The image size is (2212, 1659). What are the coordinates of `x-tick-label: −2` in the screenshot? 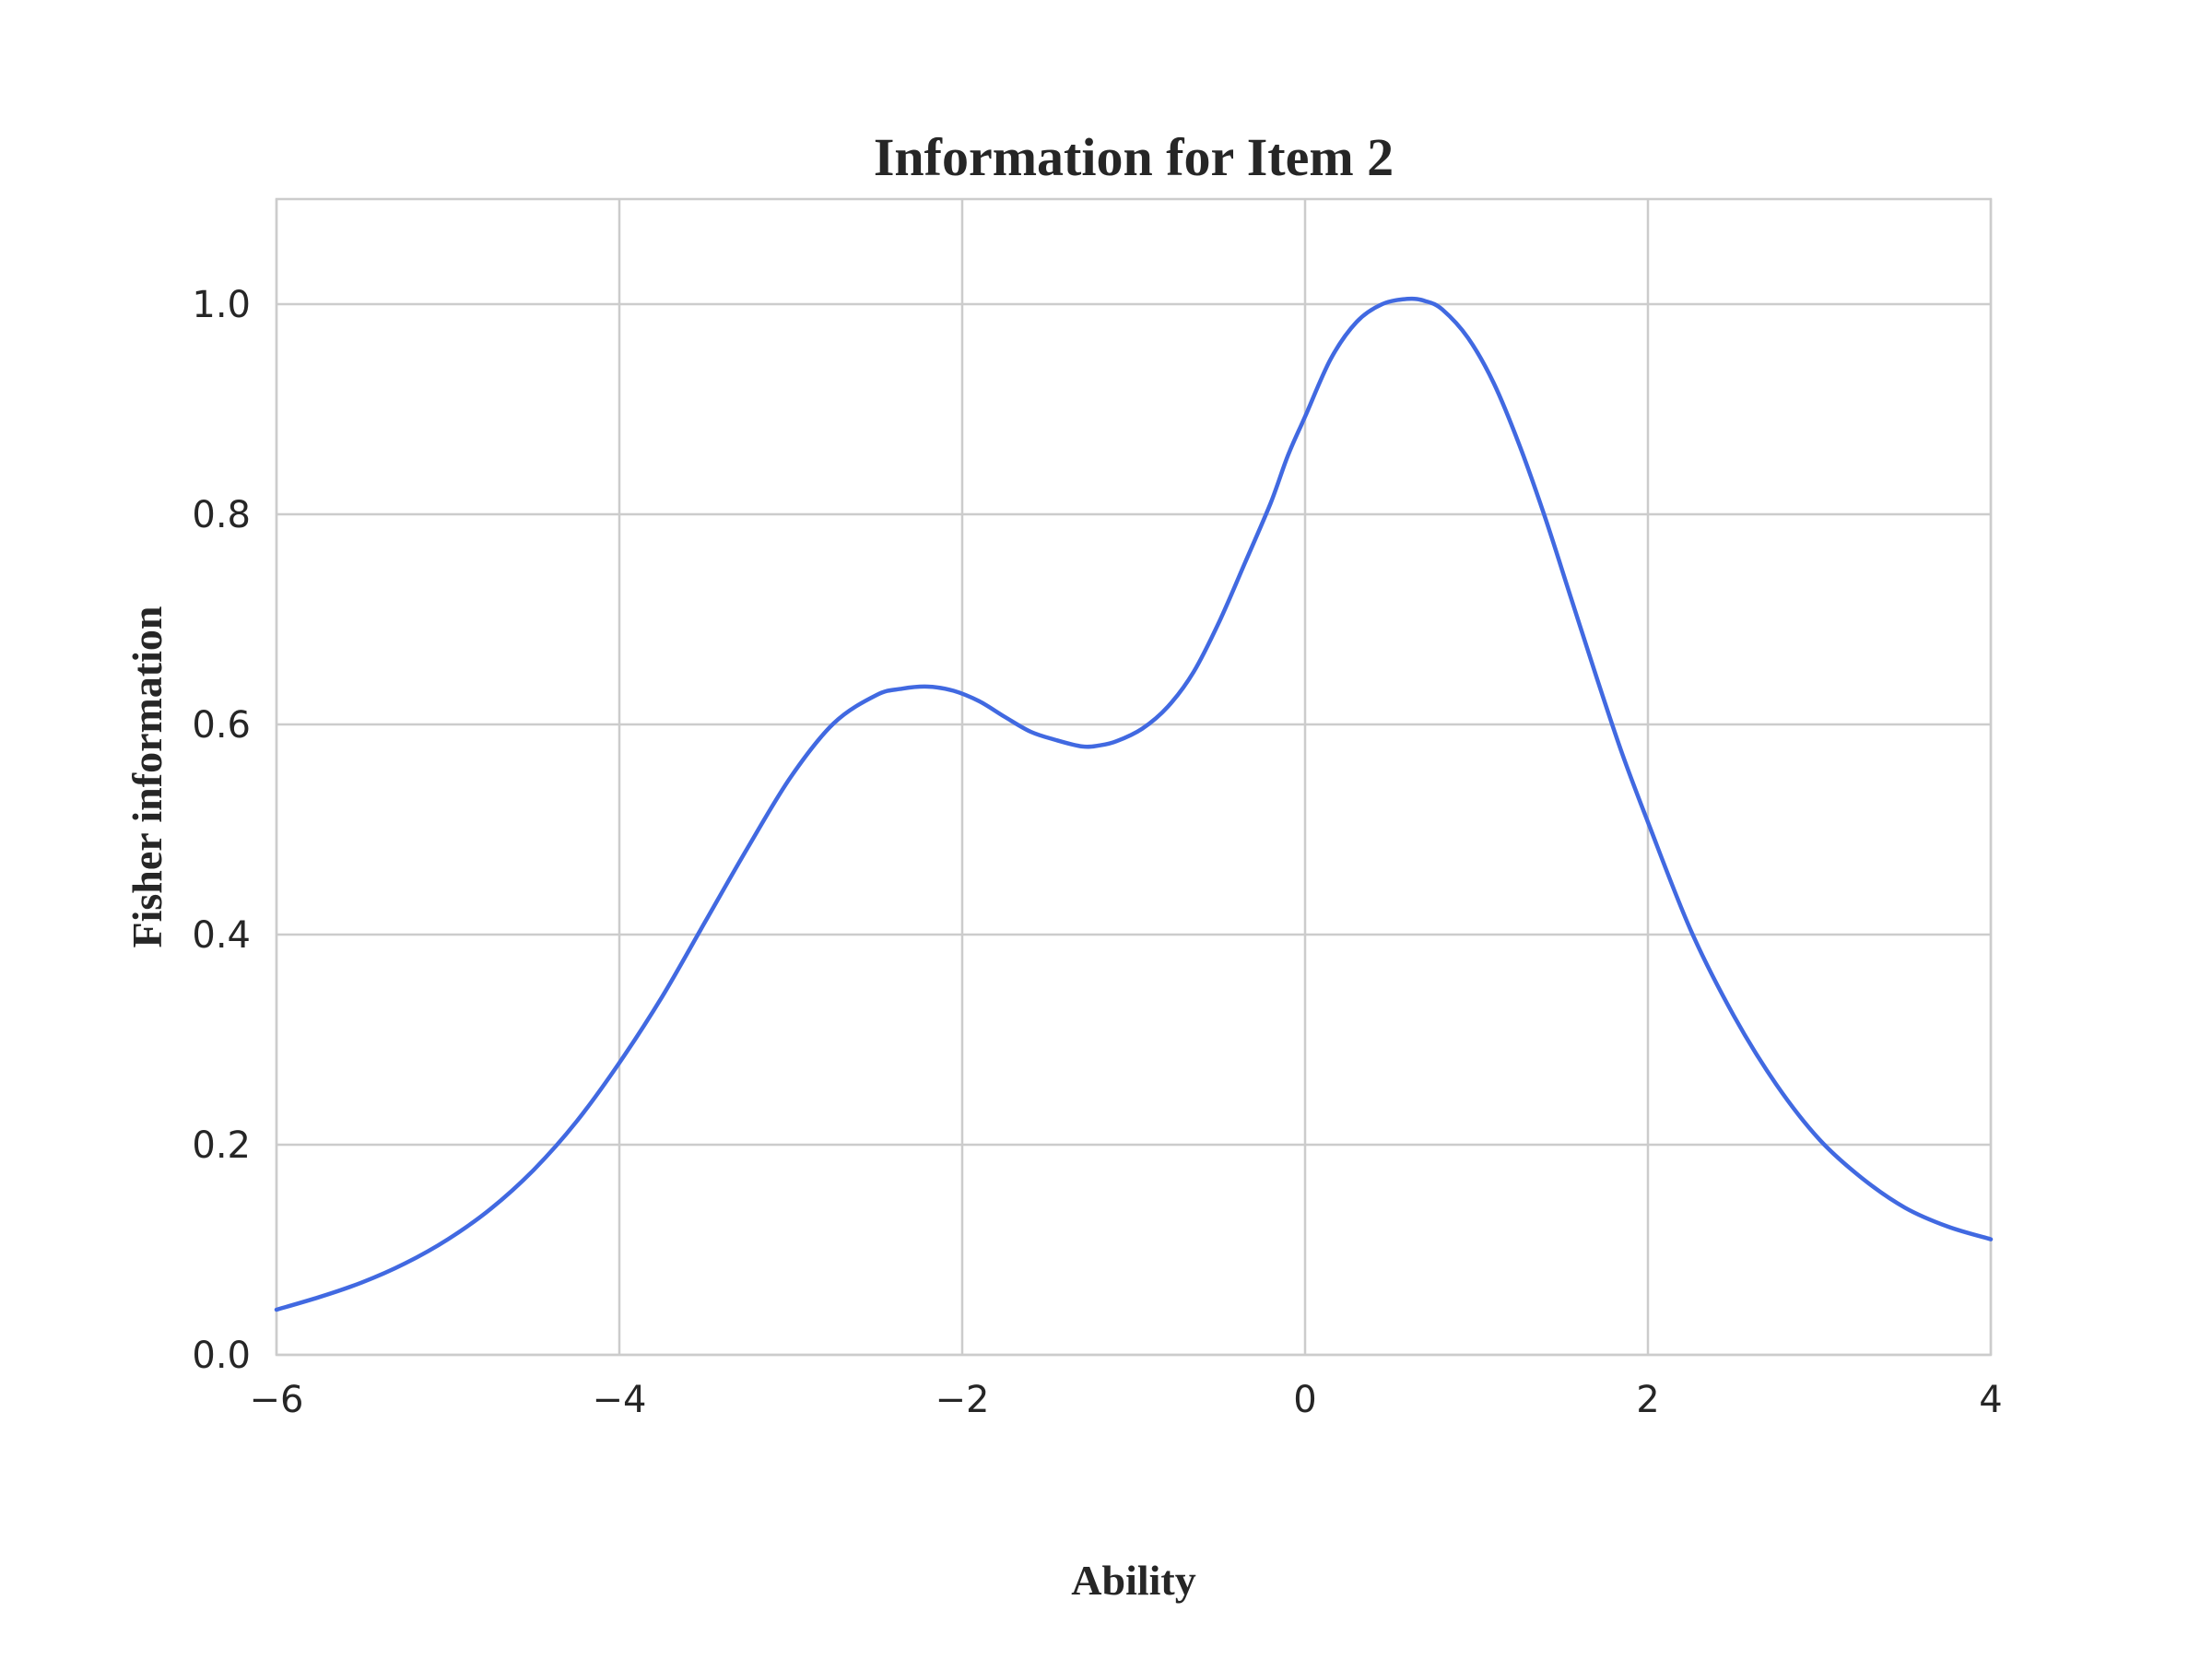 It's located at (962, 1400).